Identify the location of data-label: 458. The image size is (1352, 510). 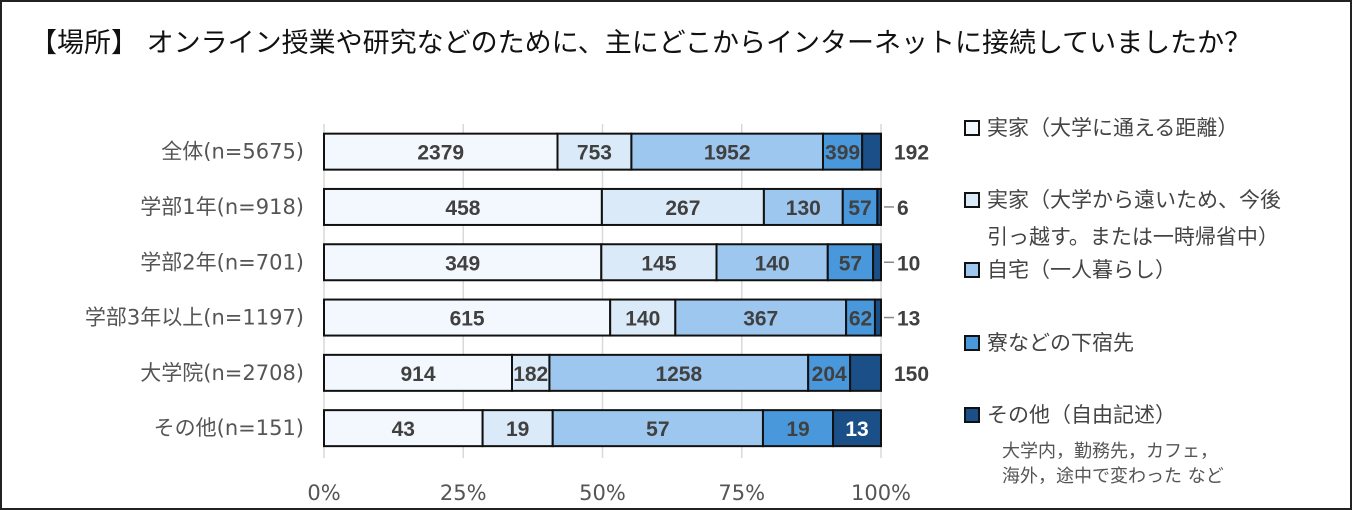
(462, 208).